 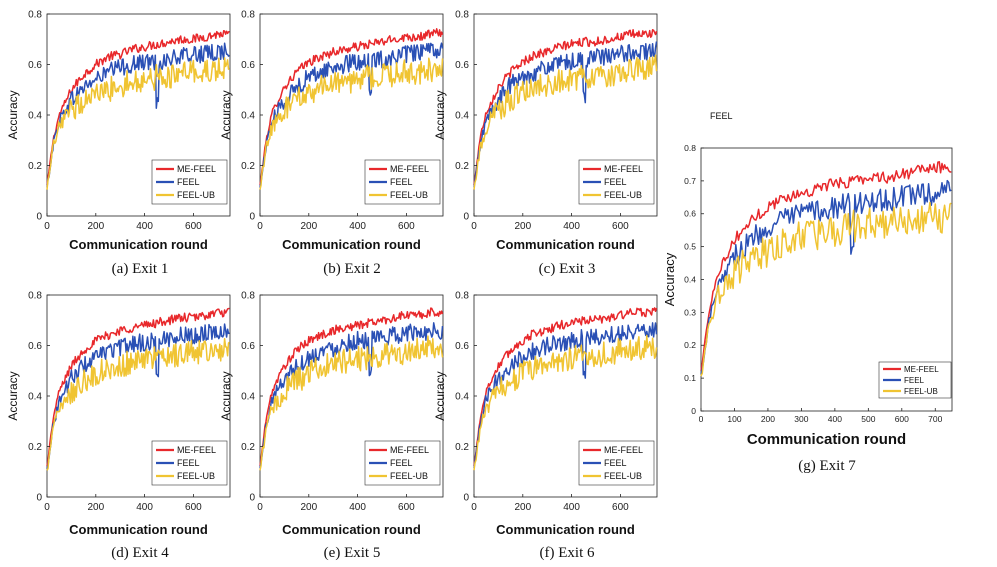 What do you see at coordinates (734, 419) in the screenshot?
I see `x-tick-label: 100` at bounding box center [734, 419].